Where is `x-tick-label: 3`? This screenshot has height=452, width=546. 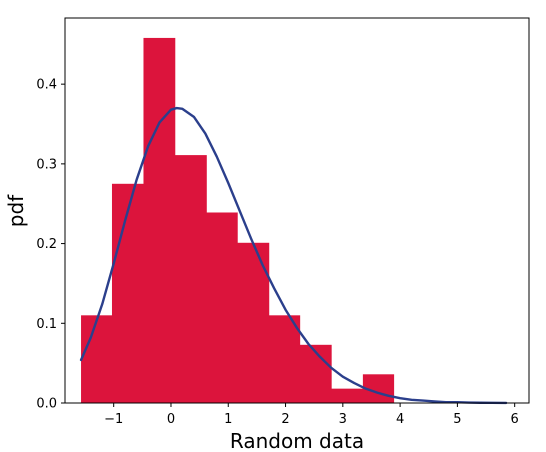
x-tick-label: 3 is located at coordinates (343, 419).